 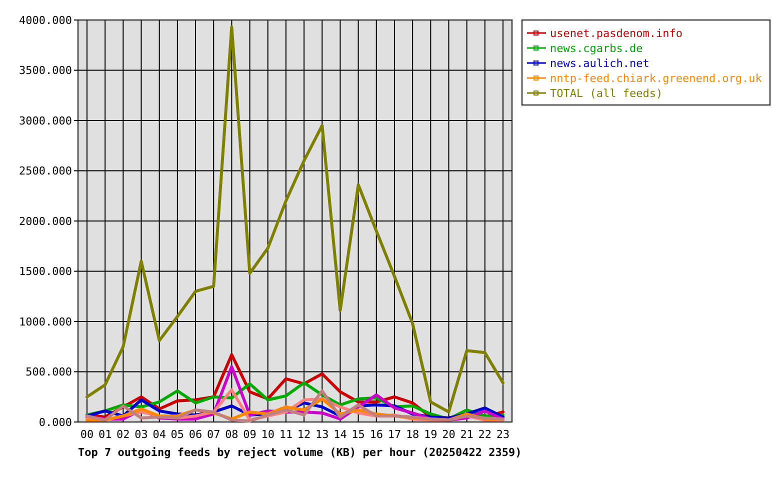 What do you see at coordinates (449, 434) in the screenshot?
I see `x-tick-label: 20` at bounding box center [449, 434].